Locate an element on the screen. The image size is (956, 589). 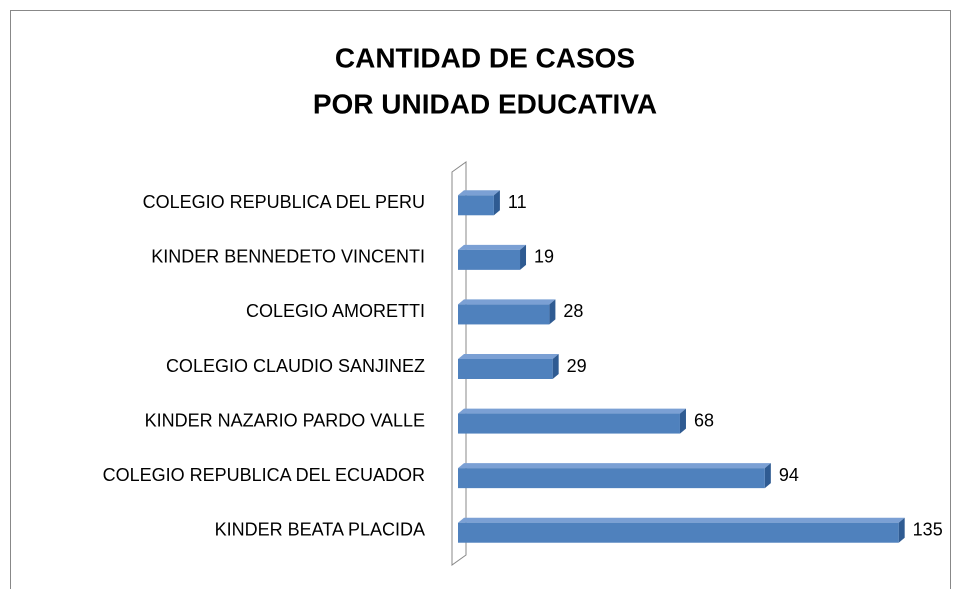
data-label: 29 is located at coordinates (577, 366).